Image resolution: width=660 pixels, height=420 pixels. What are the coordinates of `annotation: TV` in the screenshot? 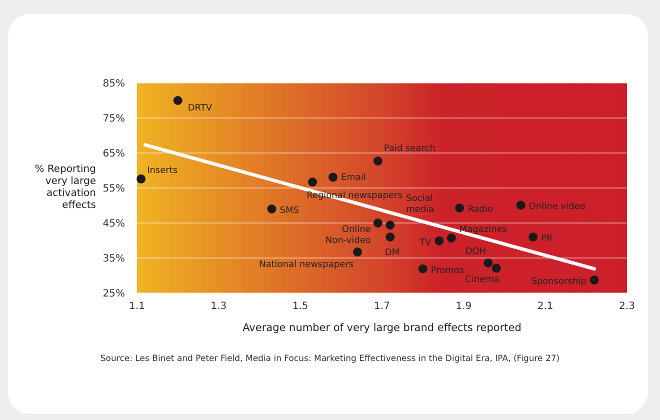 It's located at (425, 243).